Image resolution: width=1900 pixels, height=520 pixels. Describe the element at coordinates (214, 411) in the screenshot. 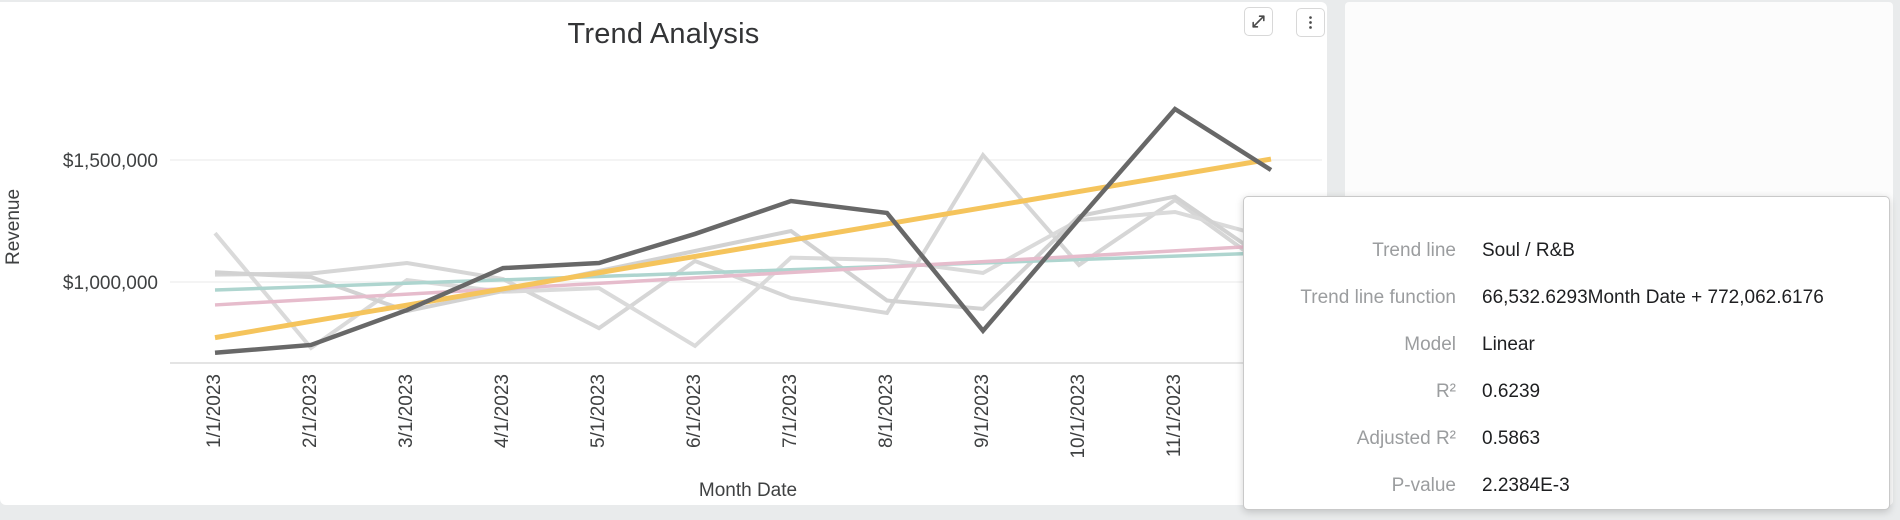

I see `x-tick-label: 1/1/2023` at that location.